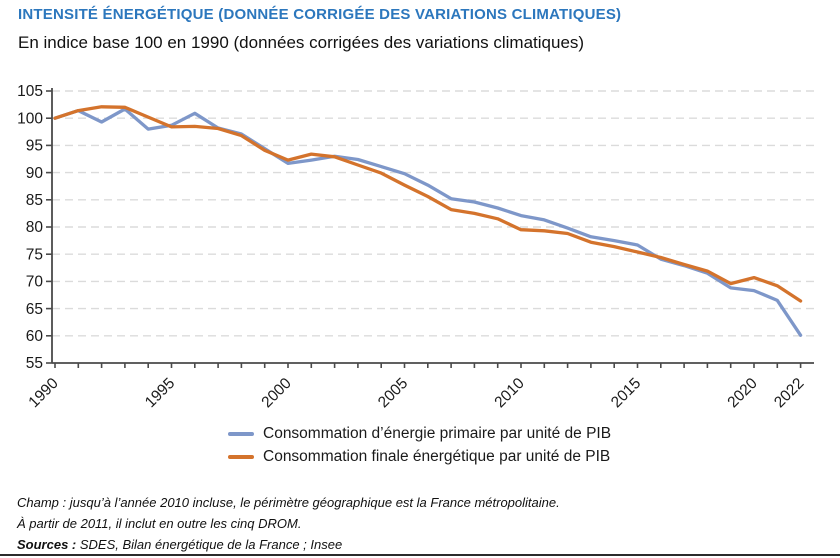  What do you see at coordinates (420, 555) in the screenshot?
I see `bottom-border` at bounding box center [420, 555].